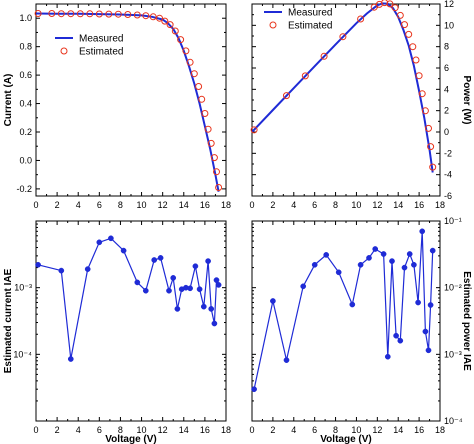 This screenshot has height=444, width=474. Describe the element at coordinates (448, 153) in the screenshot. I see `y-tick-label: -2` at that location.